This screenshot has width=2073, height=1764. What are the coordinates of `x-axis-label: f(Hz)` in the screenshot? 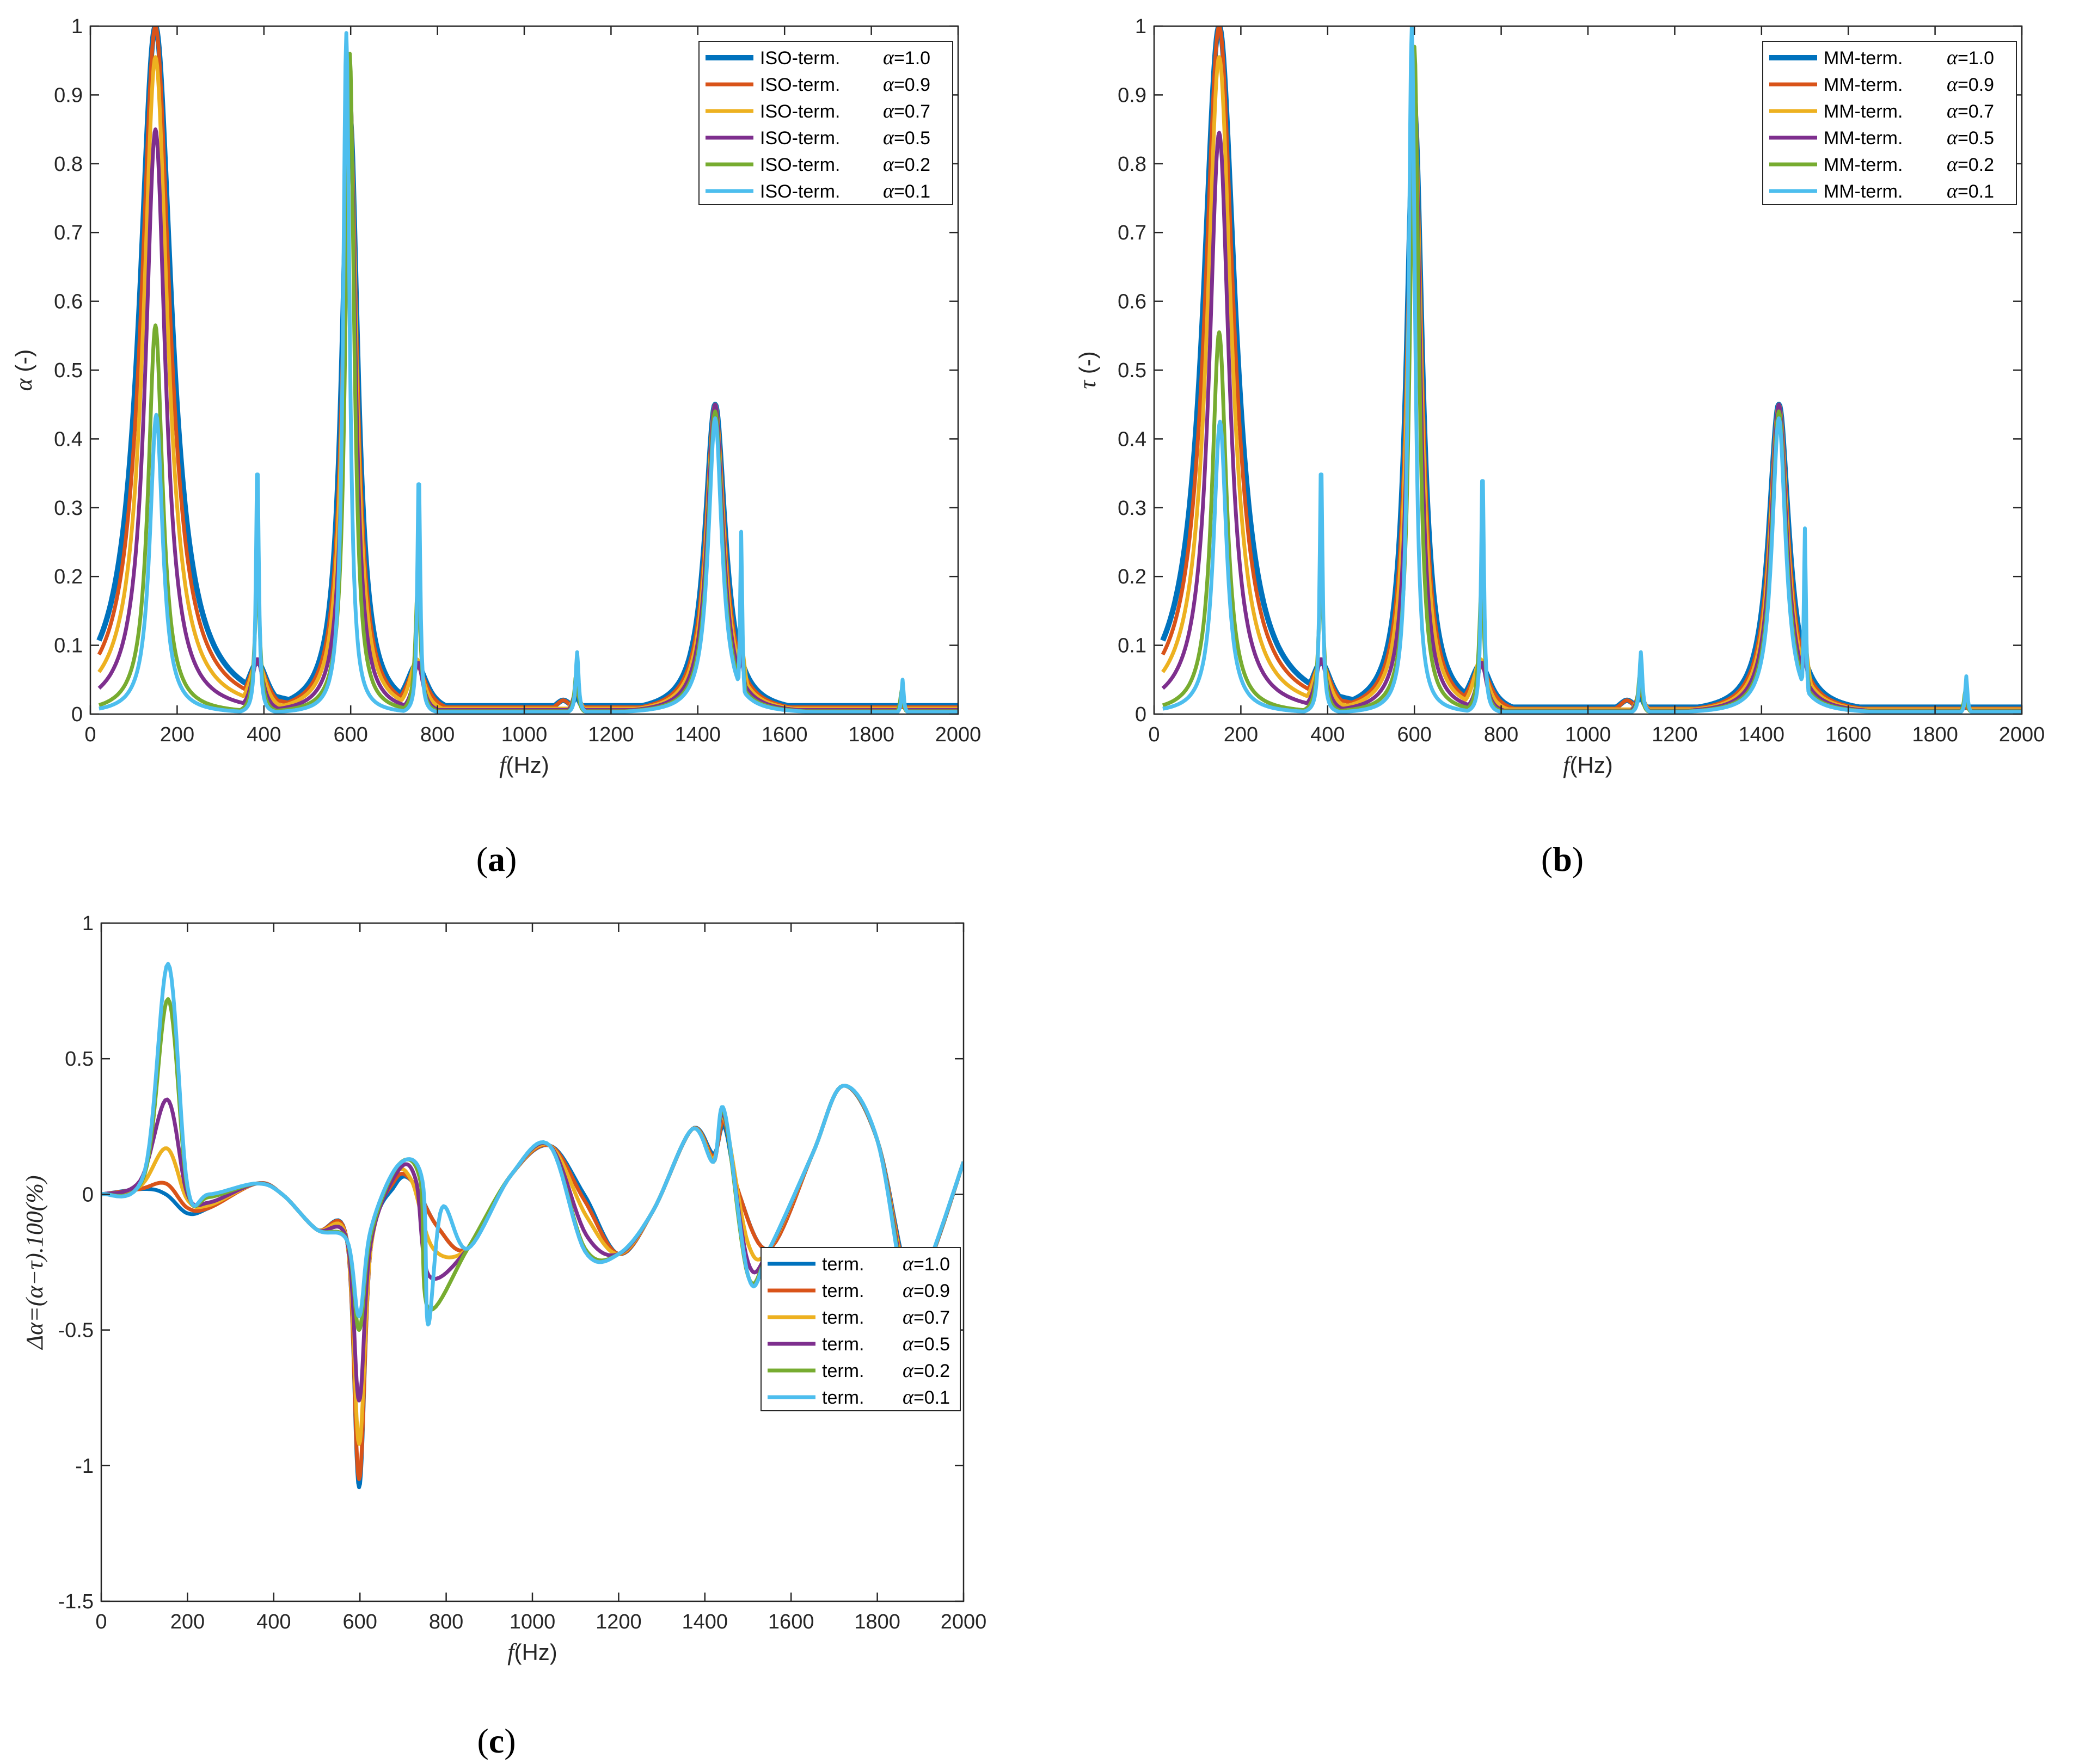 It's located at (524, 765).